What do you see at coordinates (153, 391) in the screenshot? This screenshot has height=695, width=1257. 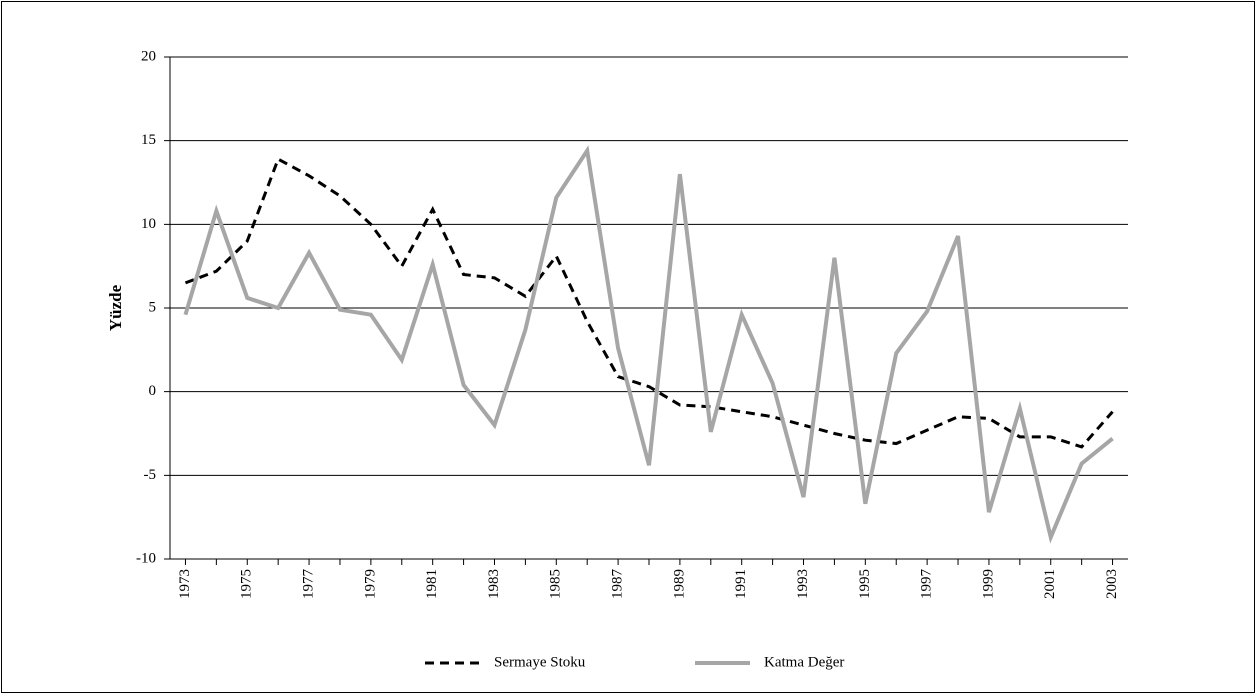 I see `y-tick-label: 0` at bounding box center [153, 391].